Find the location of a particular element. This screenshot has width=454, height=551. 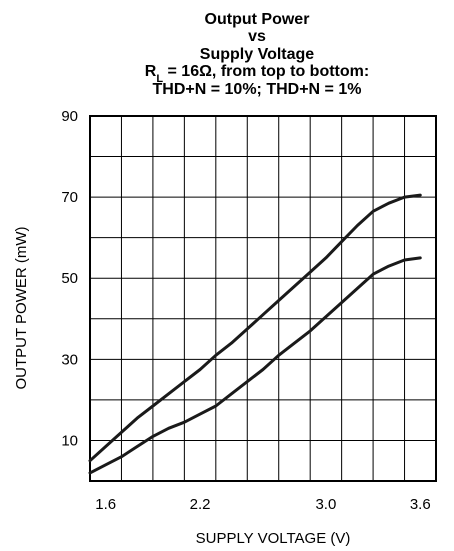

y-tick-label: 90 is located at coordinates (69, 116).